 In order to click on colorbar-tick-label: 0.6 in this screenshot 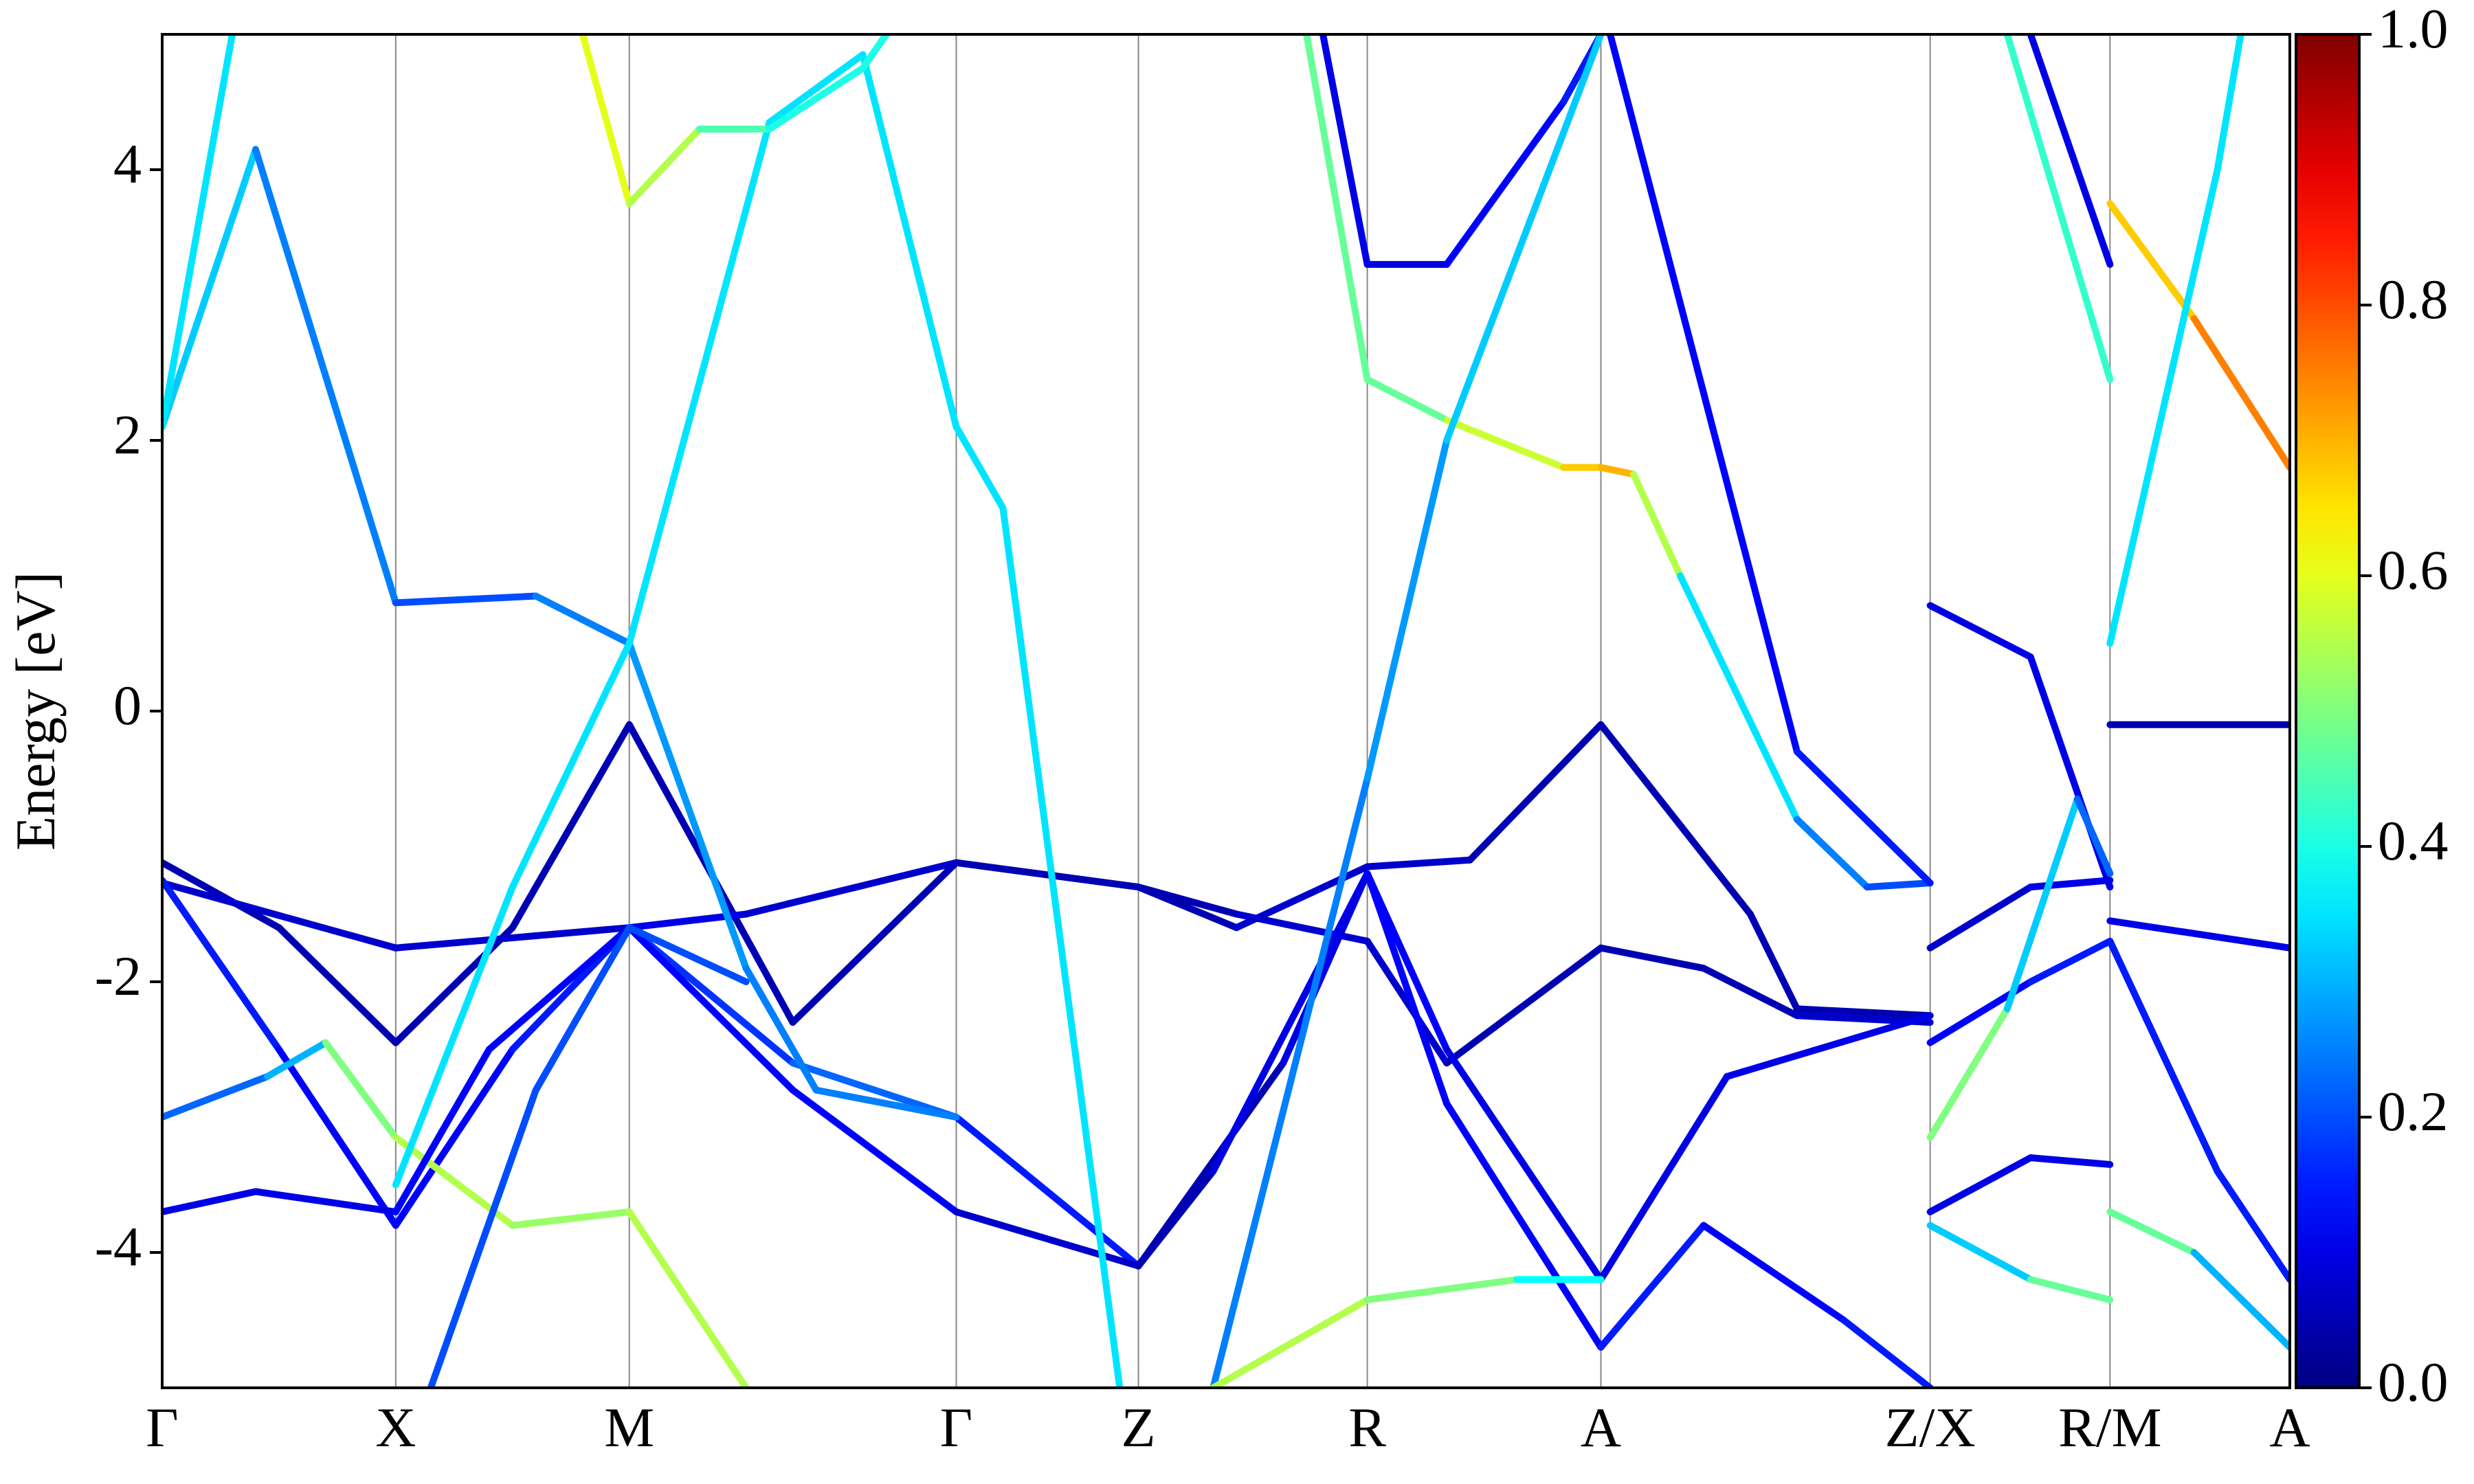, I will do `click(2413, 570)`.